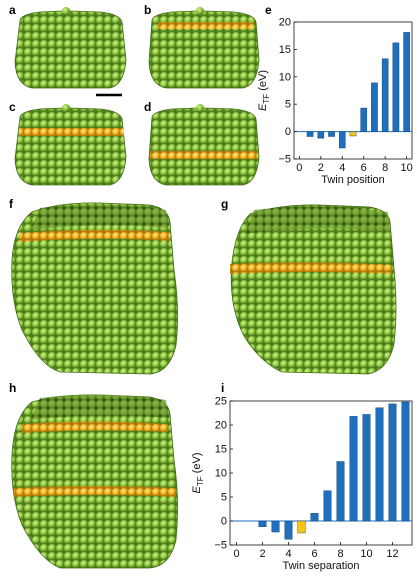 The image size is (417, 580). I want to click on panel-label-h: h, so click(13, 388).